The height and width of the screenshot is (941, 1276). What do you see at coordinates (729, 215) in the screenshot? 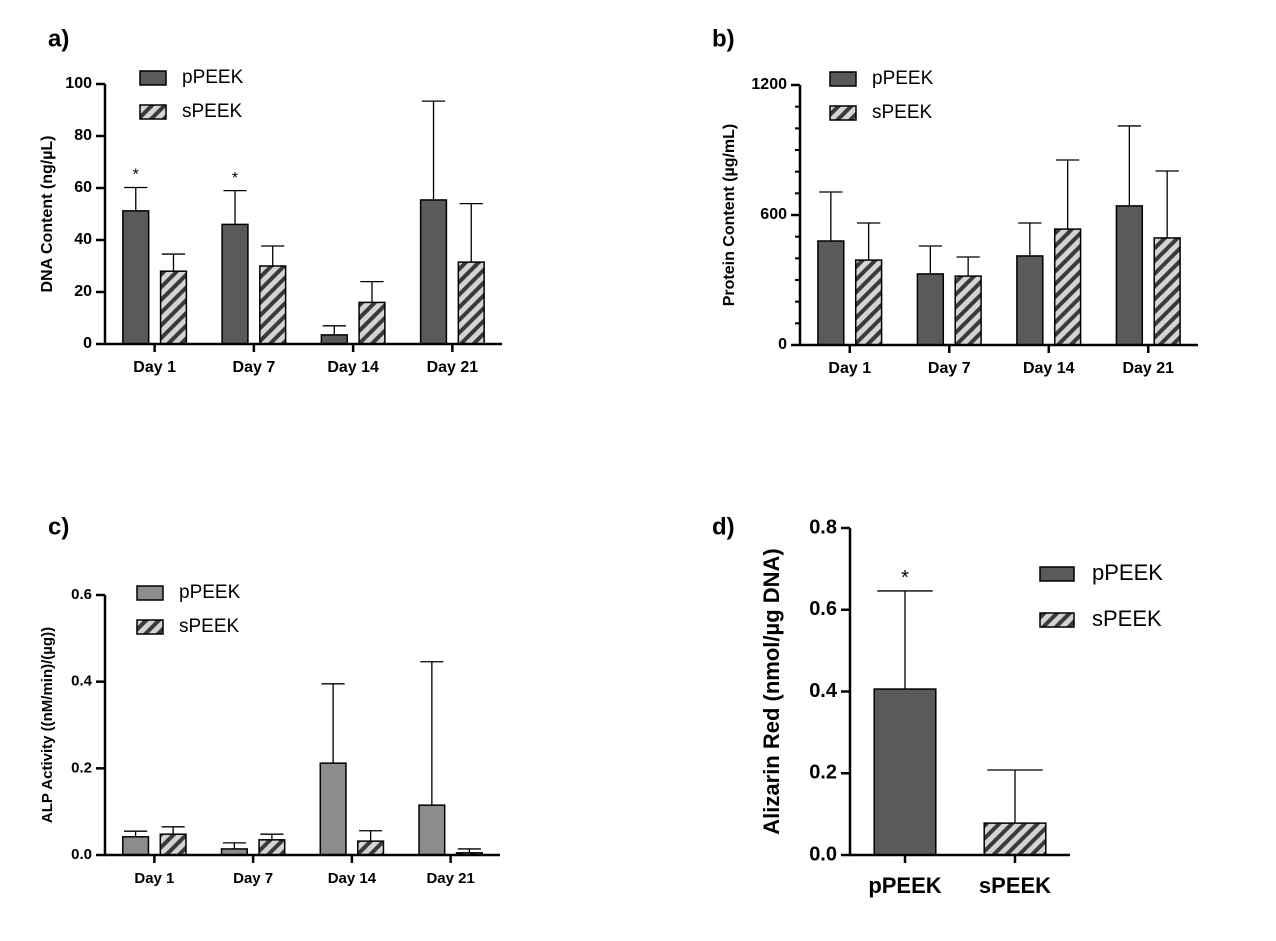
I see `y-axis-label: Protein Content (µg/mL)` at bounding box center [729, 215].